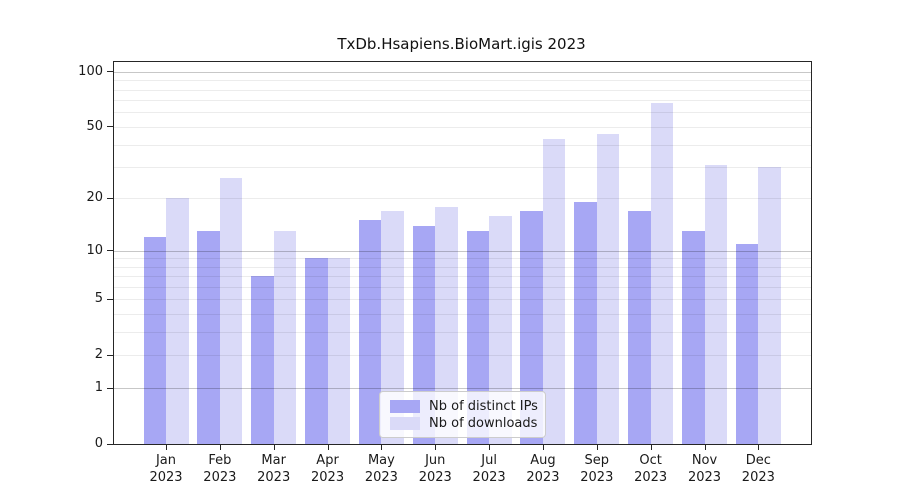 Image resolution: width=900 pixels, height=500 pixels. Describe the element at coordinates (543, 447) in the screenshot. I see `x-tick-aug` at that location.